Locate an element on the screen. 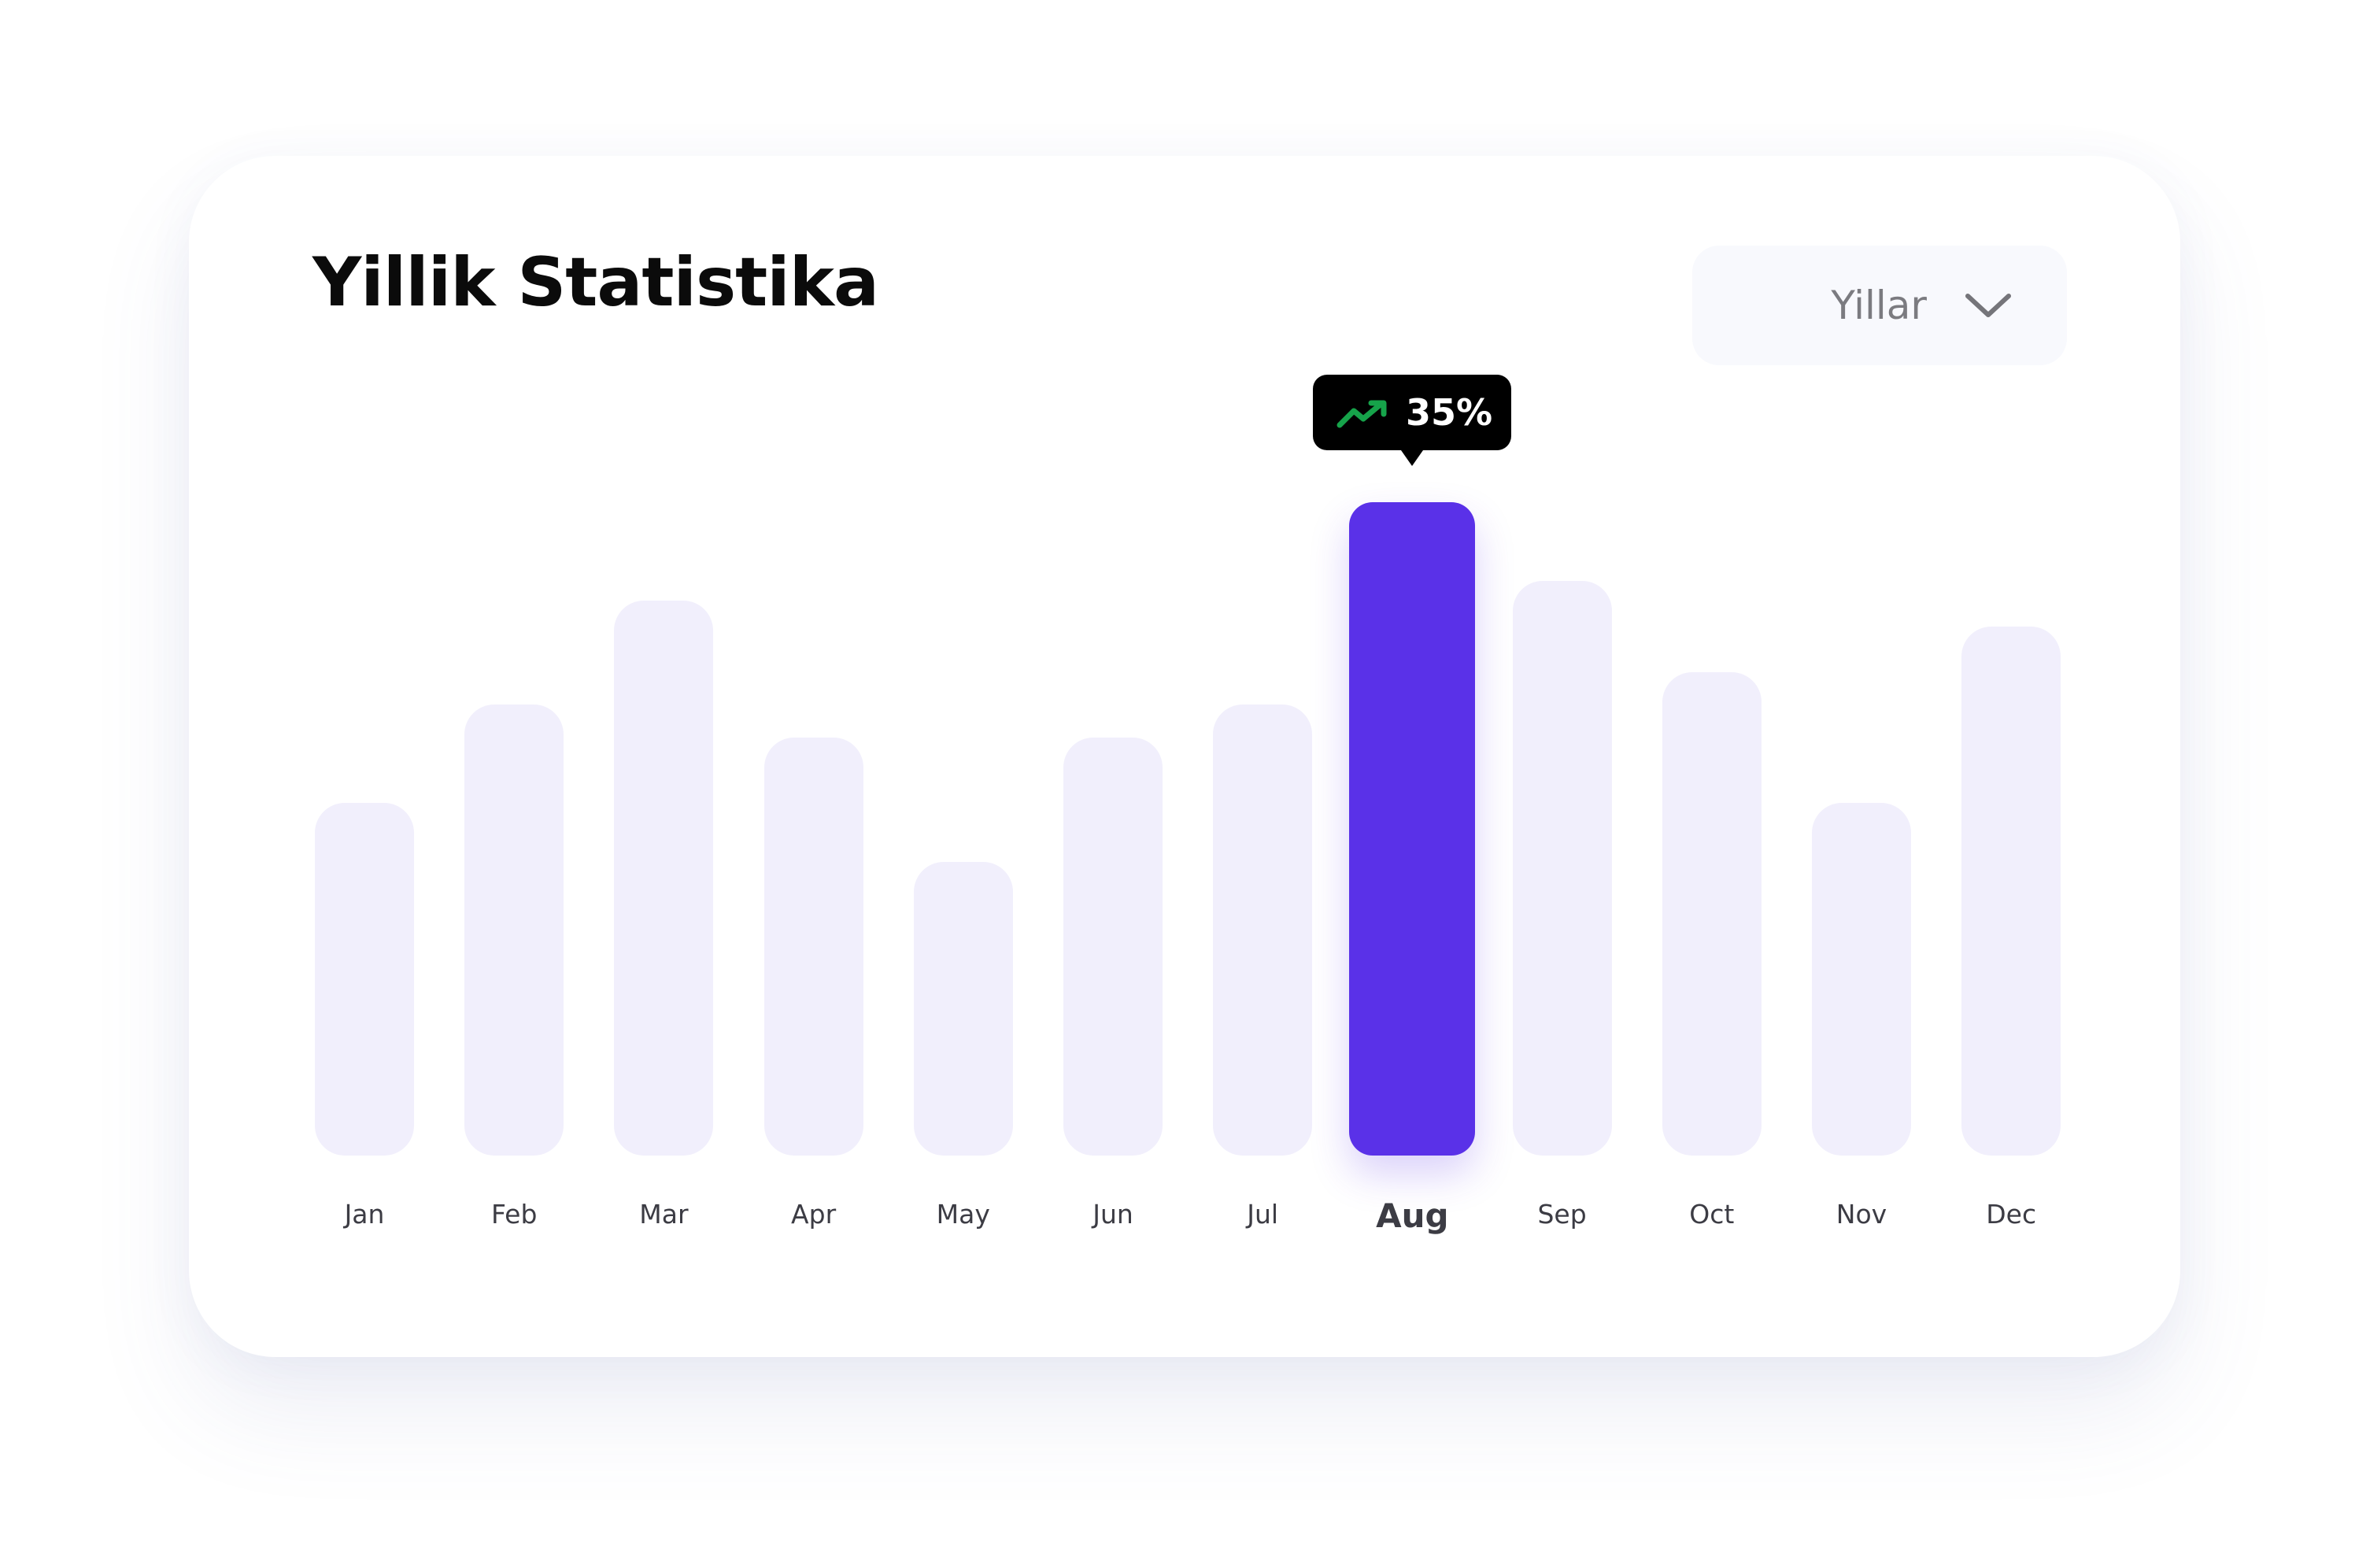 The height and width of the screenshot is (1568, 2355). trending-up-icon is located at coordinates (1361, 414).